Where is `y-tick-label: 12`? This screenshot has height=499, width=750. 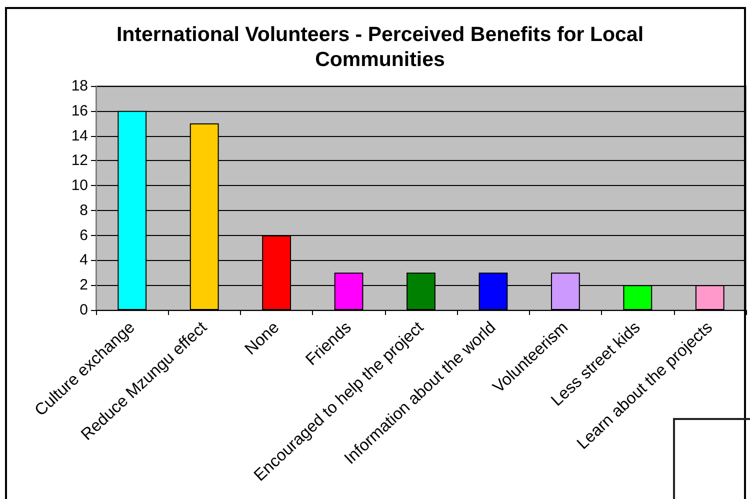 y-tick-label: 12 is located at coordinates (79, 161).